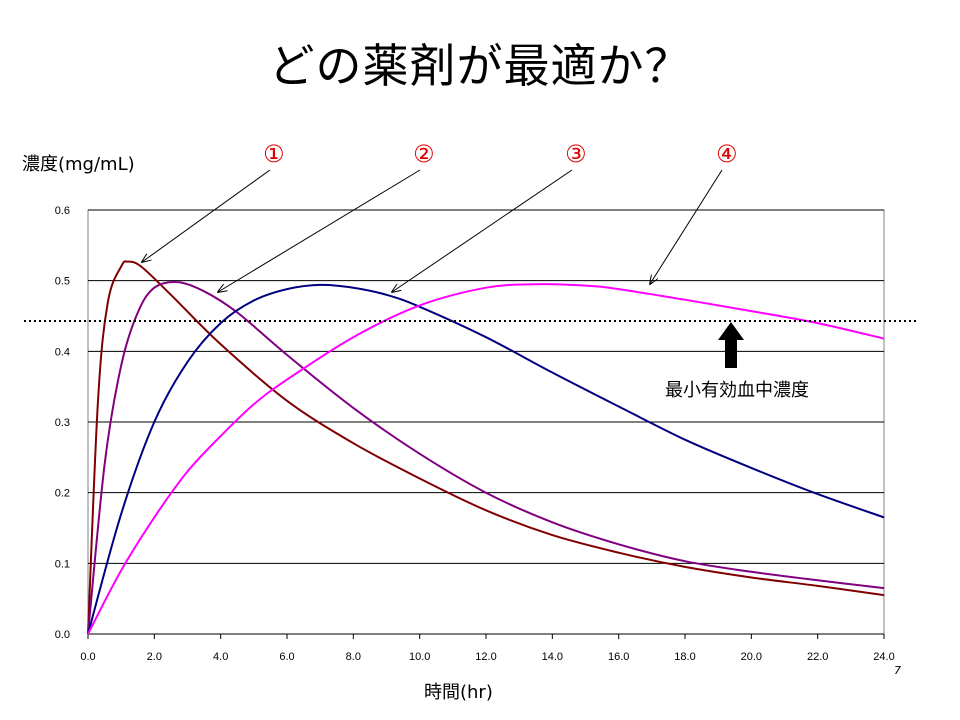  What do you see at coordinates (883, 657) in the screenshot?
I see `x-tick-label: 24.0` at bounding box center [883, 657].